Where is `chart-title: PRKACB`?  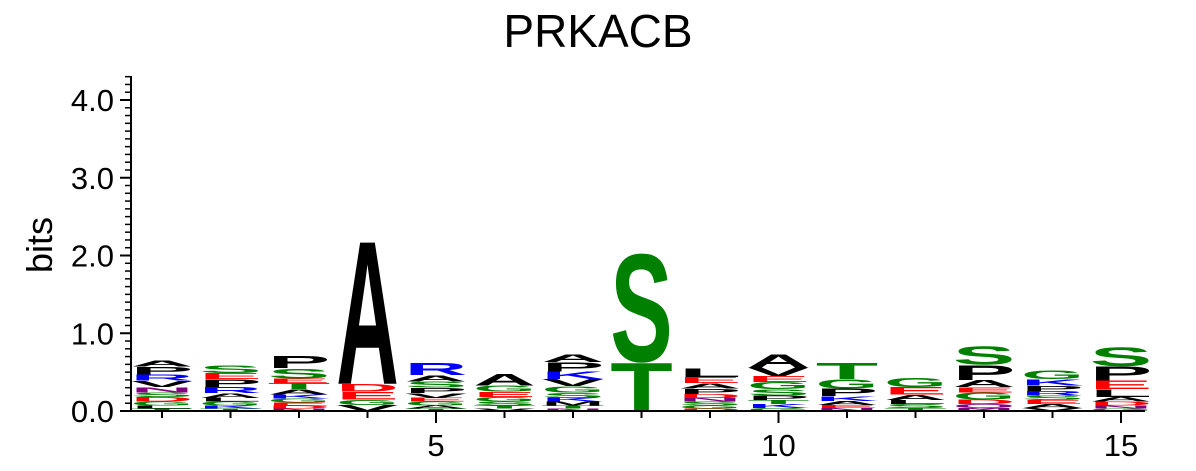 chart-title: PRKACB is located at coordinates (597, 31).